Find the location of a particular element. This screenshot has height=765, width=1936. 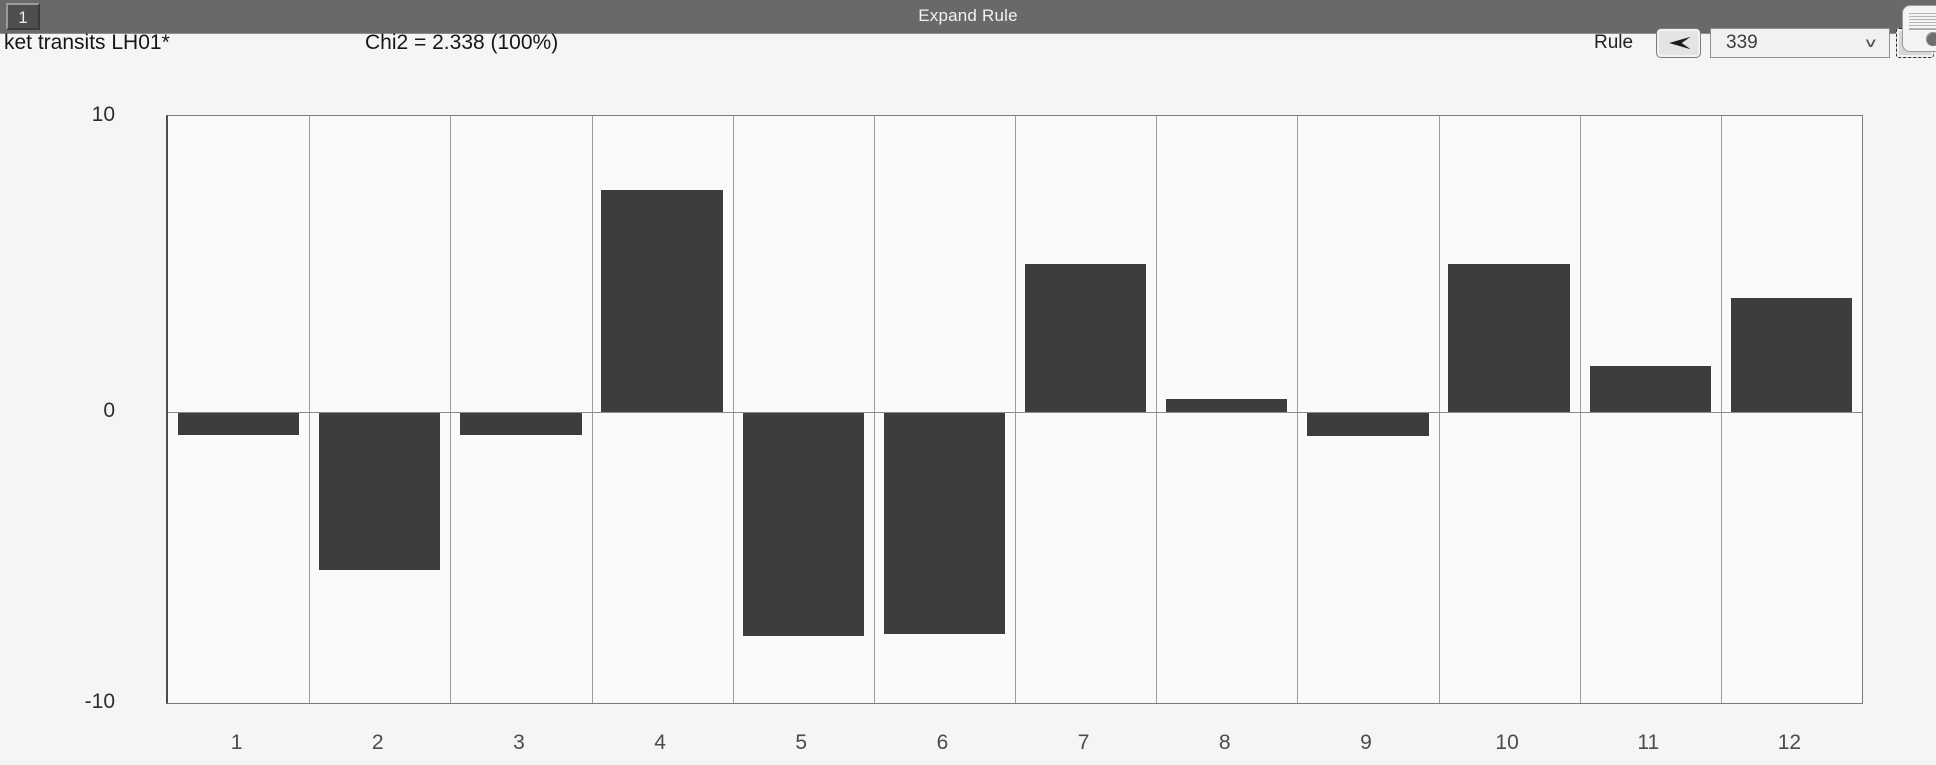

previous-rule-button is located at coordinates (1678, 43).